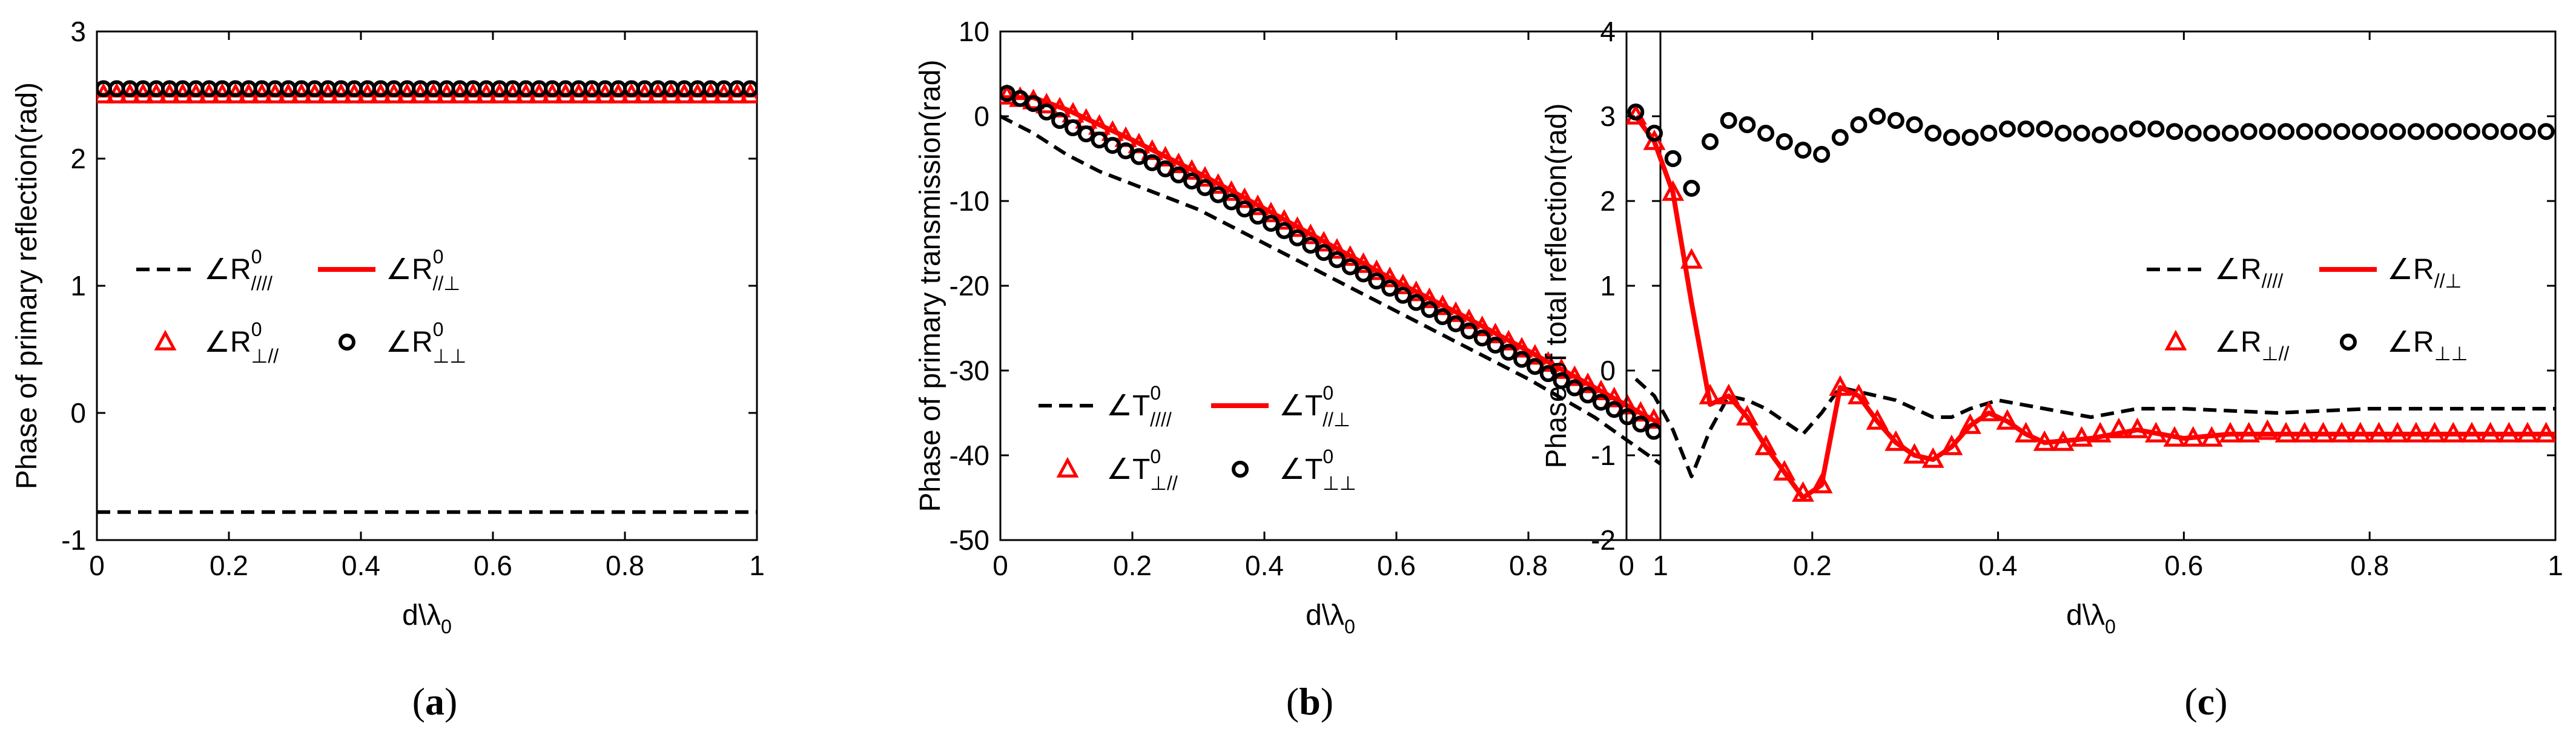 Image resolution: width=2576 pixels, height=732 pixels. Describe the element at coordinates (1812, 565) in the screenshot. I see `x-tick-label: 0.2` at that location.